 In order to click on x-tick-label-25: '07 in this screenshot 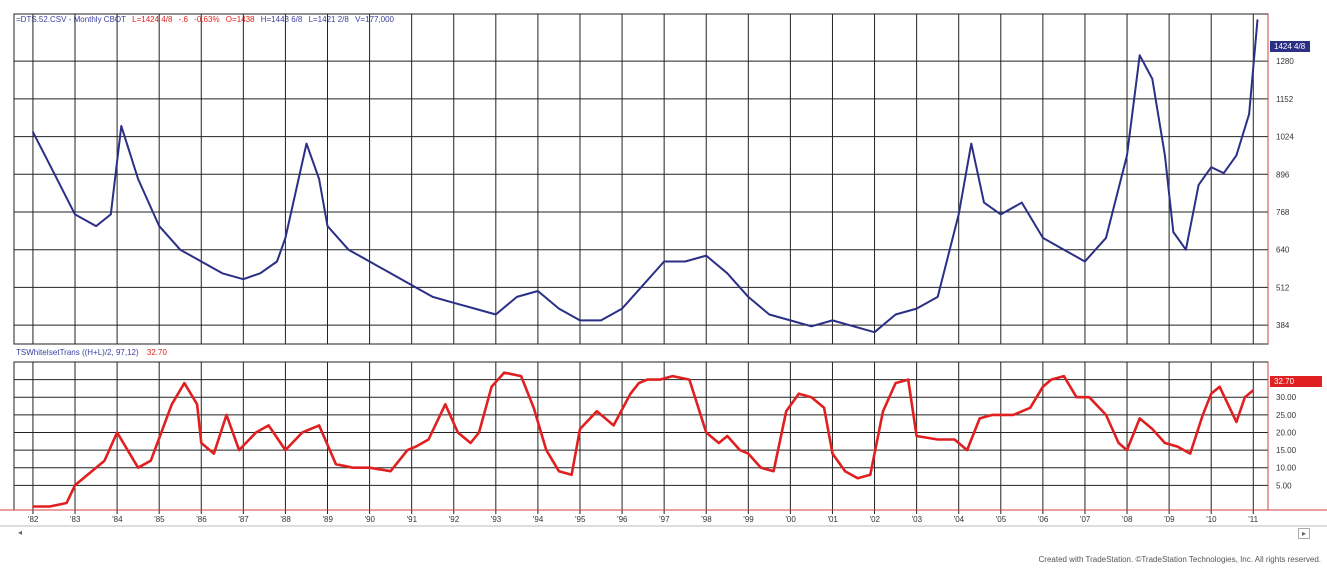, I will do `click(1085, 519)`.